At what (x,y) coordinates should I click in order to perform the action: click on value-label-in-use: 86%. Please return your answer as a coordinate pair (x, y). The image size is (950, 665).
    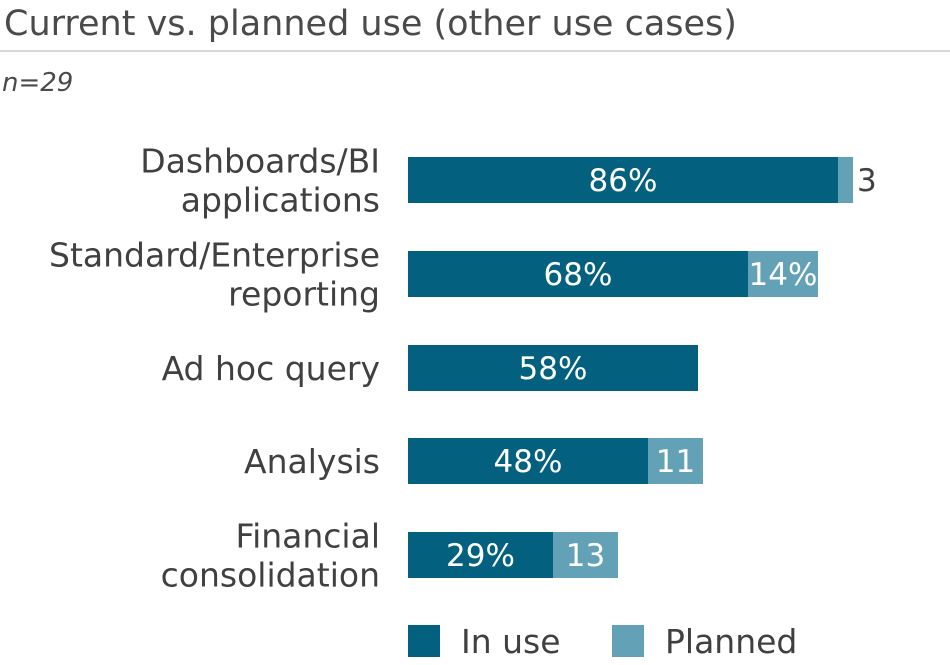
    Looking at the image, I should click on (623, 181).